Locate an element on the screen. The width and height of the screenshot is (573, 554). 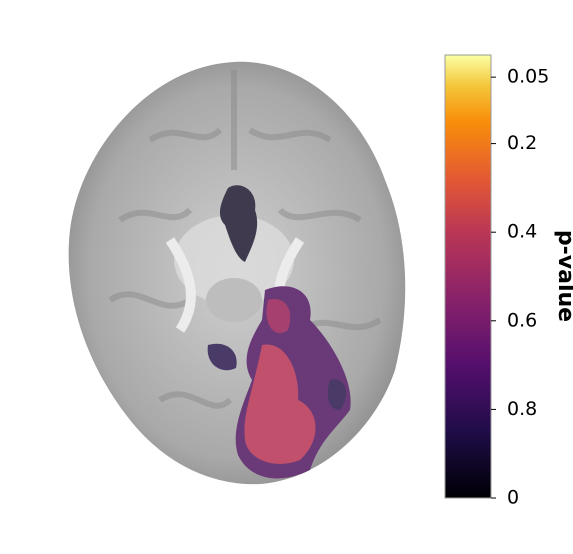
colorbar is located at coordinates (468, 276).